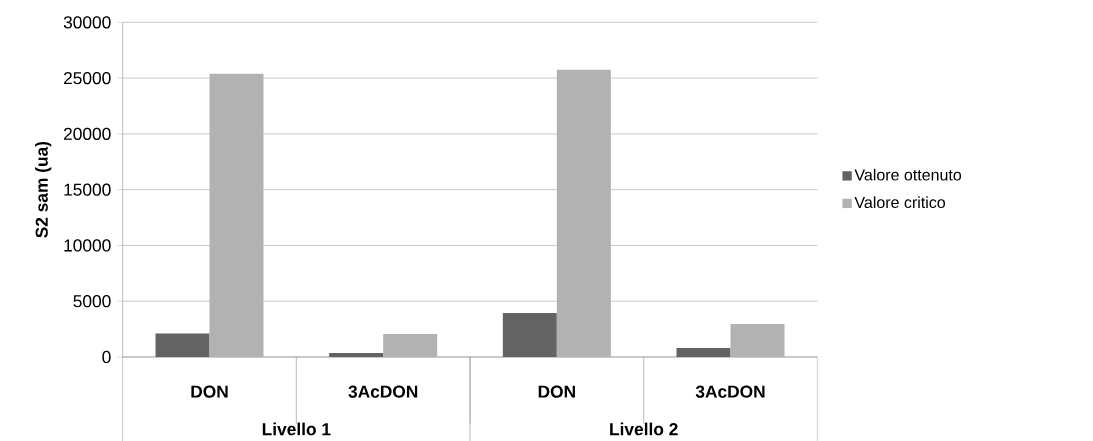 Image resolution: width=1093 pixels, height=441 pixels. I want to click on text: Livello 2, so click(644, 429).